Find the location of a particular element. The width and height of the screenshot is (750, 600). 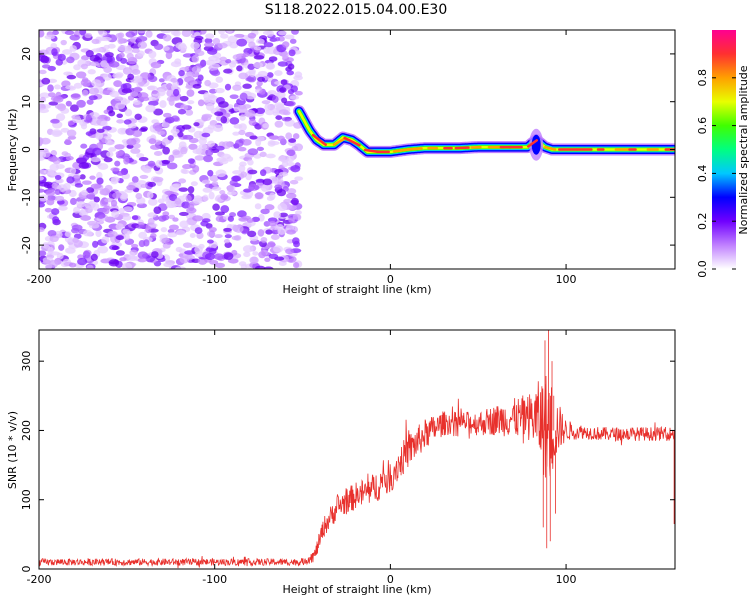

snr-ytick-label: 0 is located at coordinates (26, 569).